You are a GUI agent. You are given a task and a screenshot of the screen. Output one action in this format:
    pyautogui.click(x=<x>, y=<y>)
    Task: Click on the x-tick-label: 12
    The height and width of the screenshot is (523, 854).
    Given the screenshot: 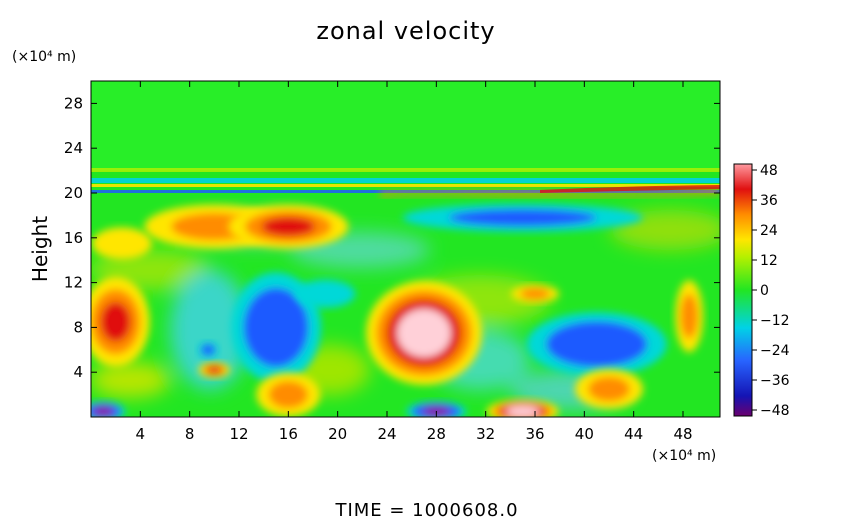 What is the action you would take?
    pyautogui.click(x=238, y=434)
    